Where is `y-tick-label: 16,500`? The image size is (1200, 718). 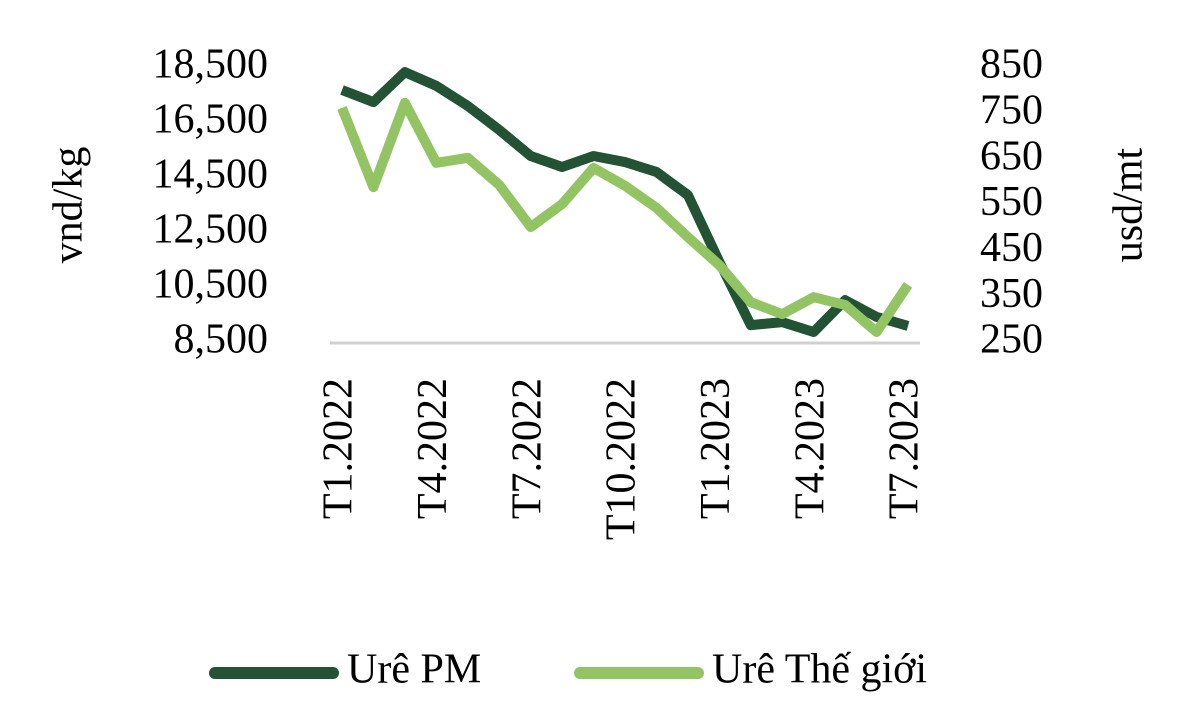
y-tick-label: 16,500 is located at coordinates (211, 120).